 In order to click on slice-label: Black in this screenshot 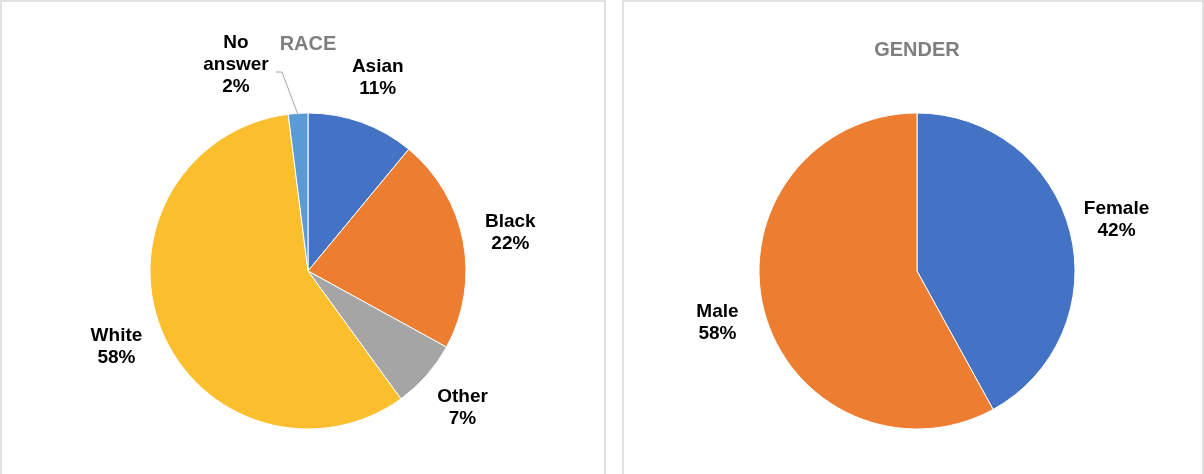, I will do `click(511, 220)`.